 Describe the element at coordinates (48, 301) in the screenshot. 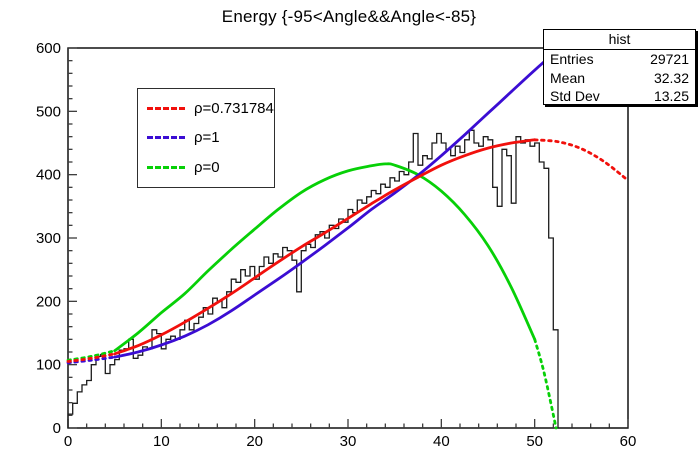

I see `y-tick-label: 200` at that location.